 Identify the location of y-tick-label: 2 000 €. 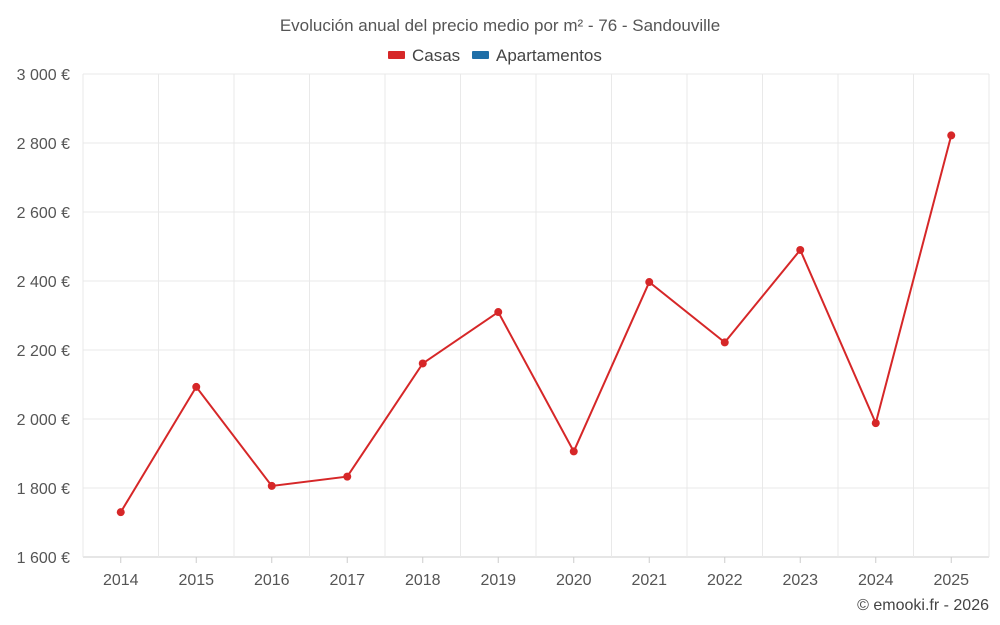
(43, 420).